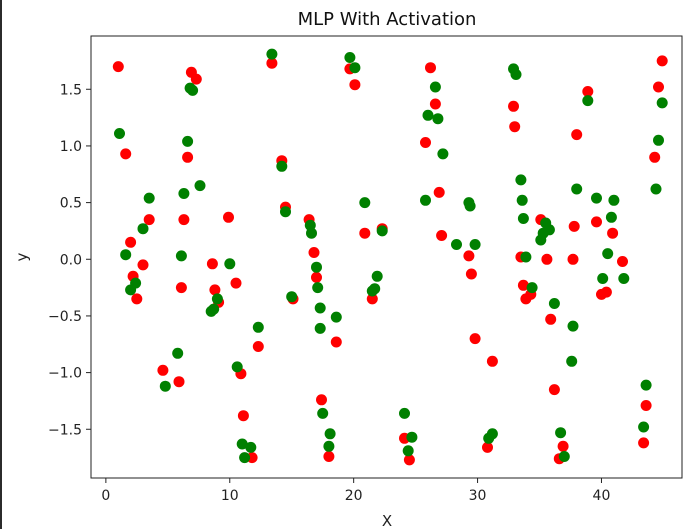  I want to click on y-axis-ticks: −1.5 −1.0 −0.5 0.0 0.5 1.0 1.5, so click(69, 260).